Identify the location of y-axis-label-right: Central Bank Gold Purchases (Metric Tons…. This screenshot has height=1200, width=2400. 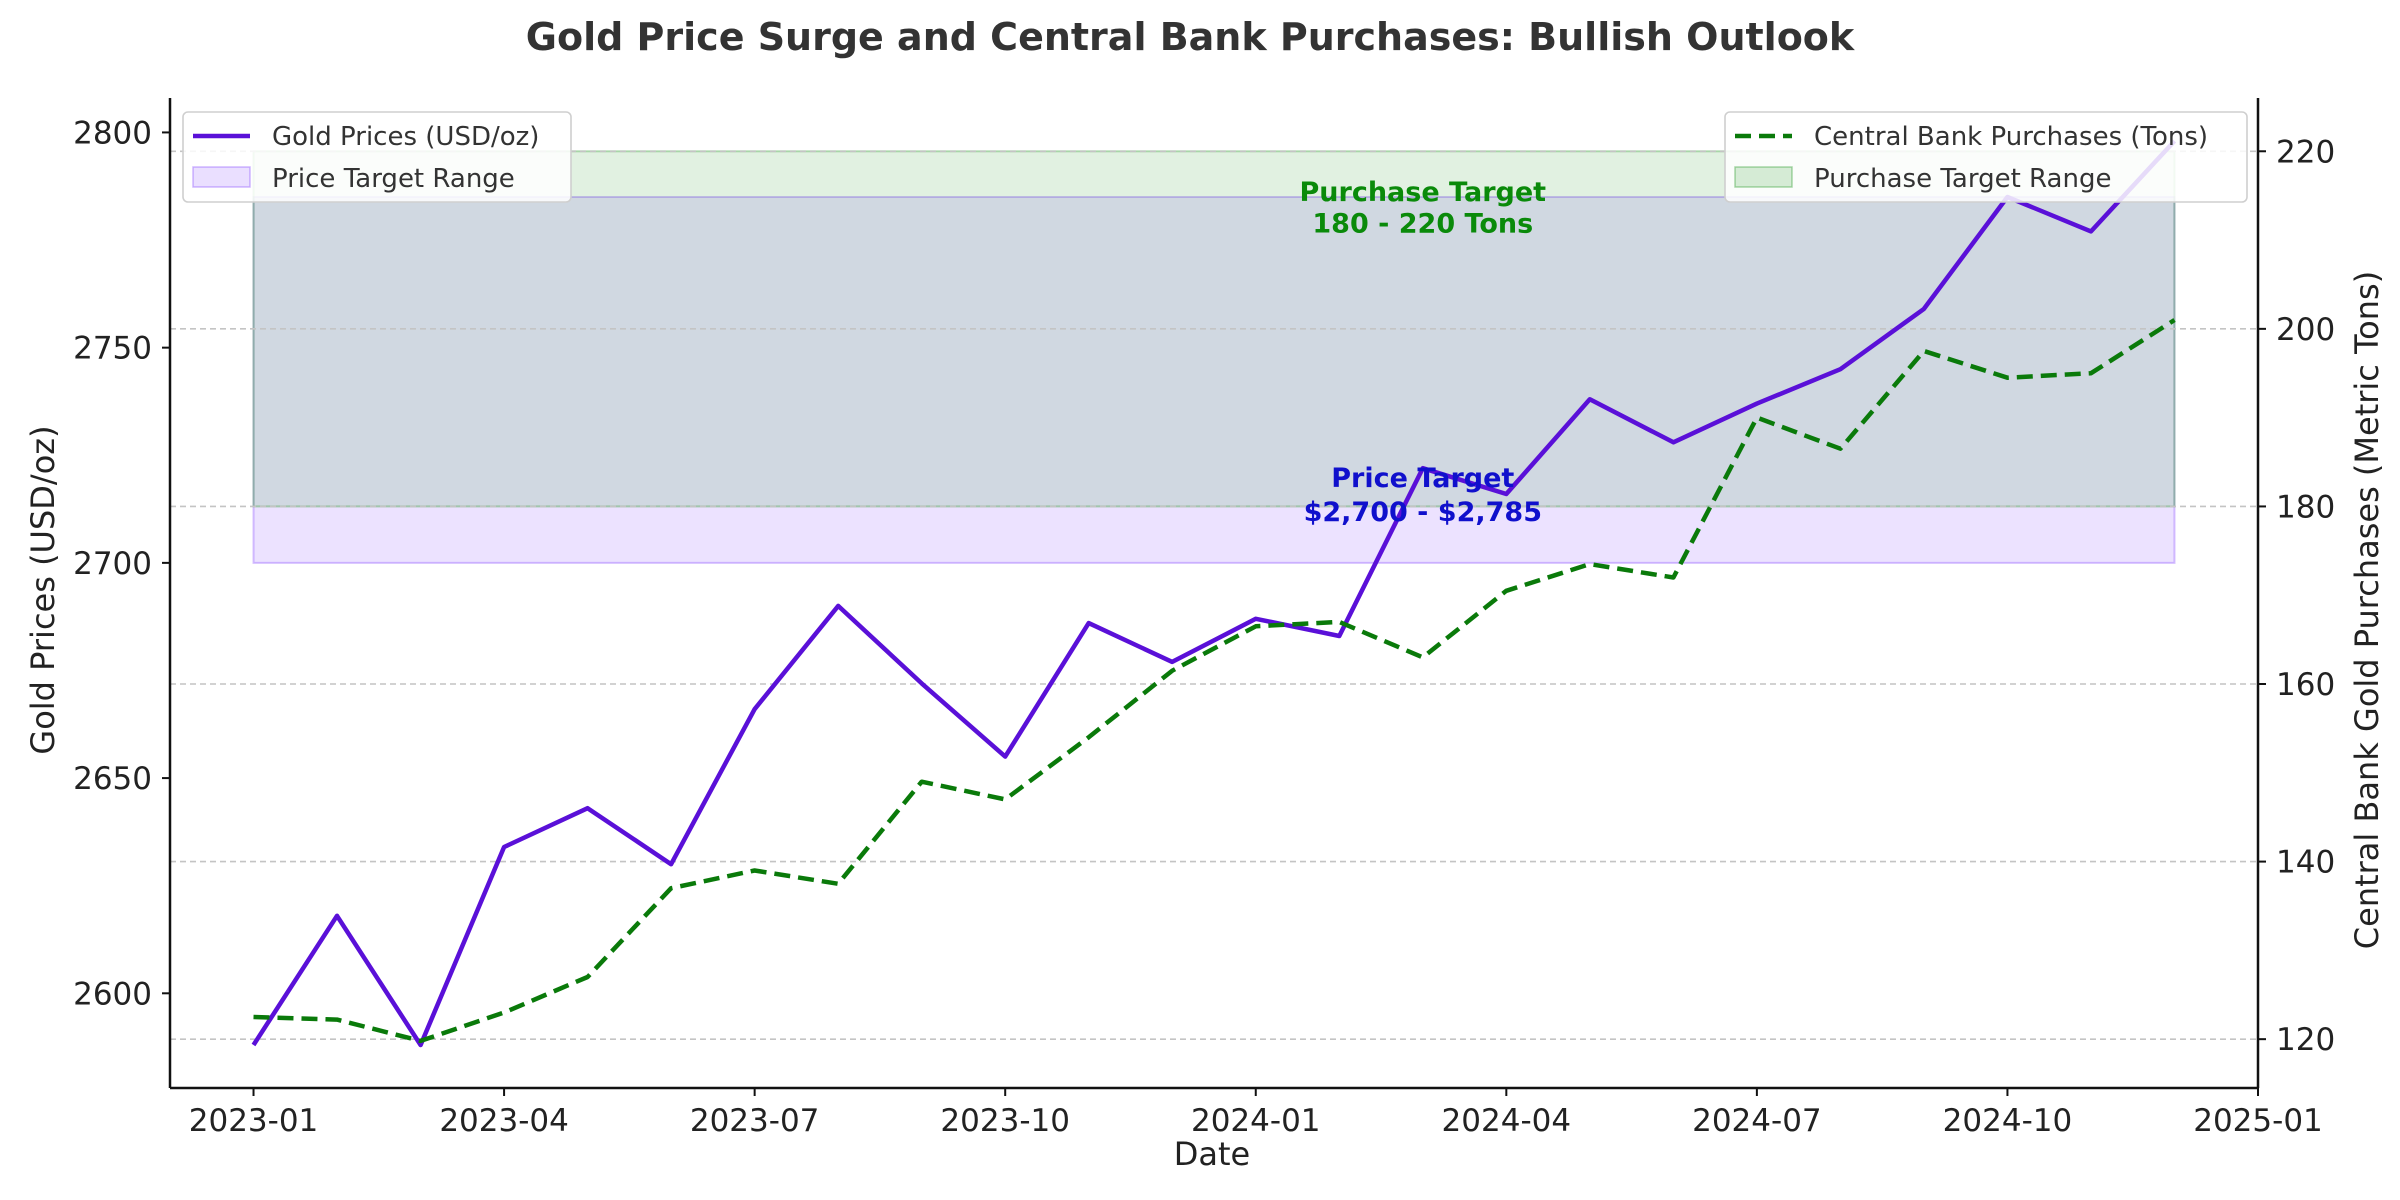
(2367, 610).